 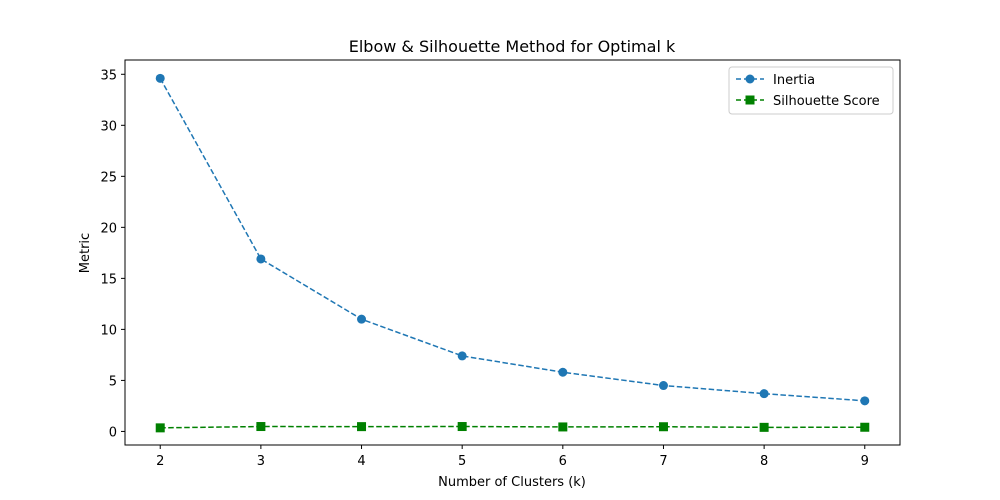 I want to click on x-tick-label: 8, so click(x=764, y=461).